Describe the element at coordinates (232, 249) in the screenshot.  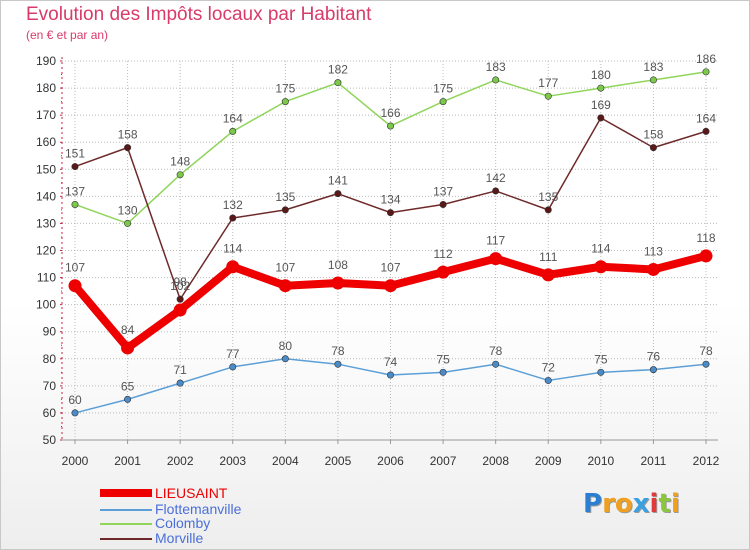
I see `data-label-lieusaint: 114` at that location.